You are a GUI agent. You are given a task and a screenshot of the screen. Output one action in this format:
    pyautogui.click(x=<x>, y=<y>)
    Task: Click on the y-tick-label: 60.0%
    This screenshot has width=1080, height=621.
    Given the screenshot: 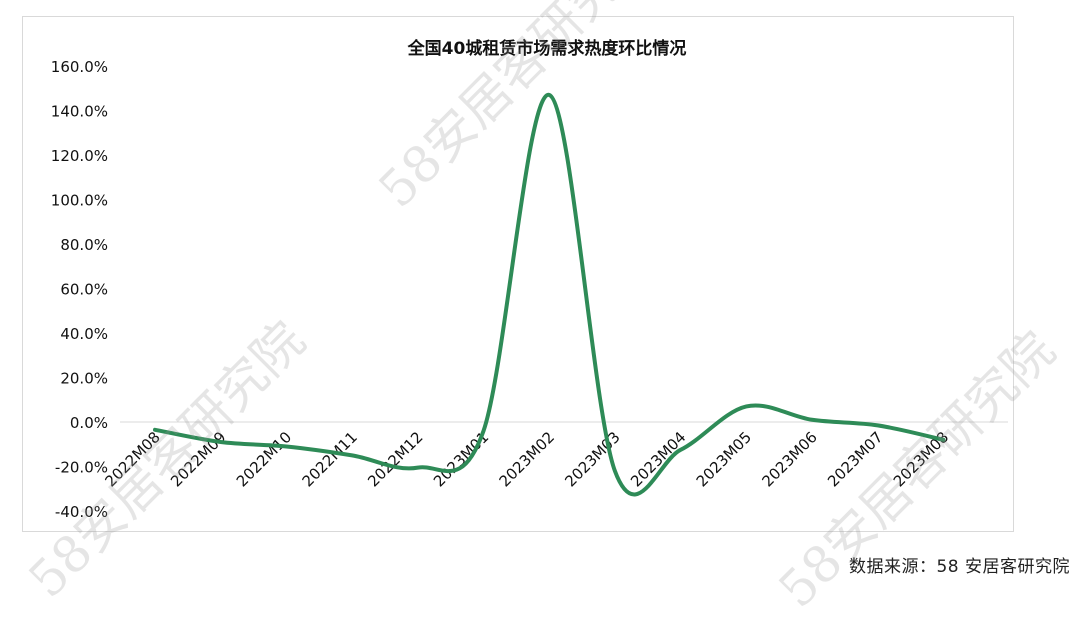 What is the action you would take?
    pyautogui.click(x=84, y=290)
    